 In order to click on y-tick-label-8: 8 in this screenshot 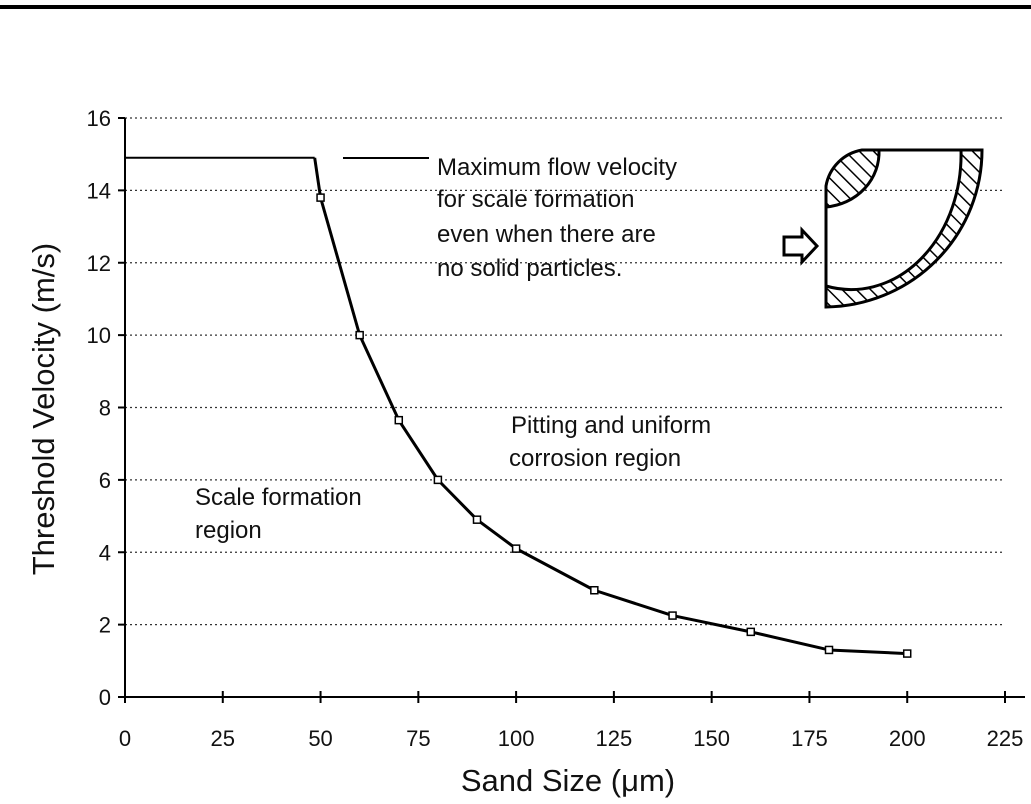, I will do `click(105, 408)`.